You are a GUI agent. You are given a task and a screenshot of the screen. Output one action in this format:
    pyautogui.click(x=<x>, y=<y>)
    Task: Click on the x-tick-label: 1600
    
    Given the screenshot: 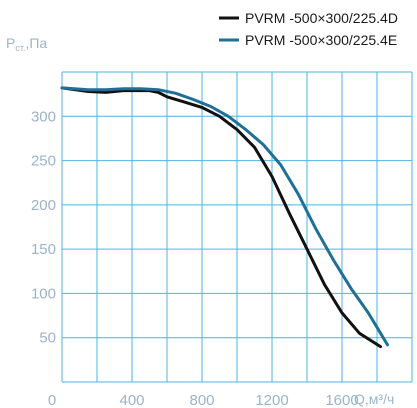 What is the action you would take?
    pyautogui.click(x=341, y=400)
    